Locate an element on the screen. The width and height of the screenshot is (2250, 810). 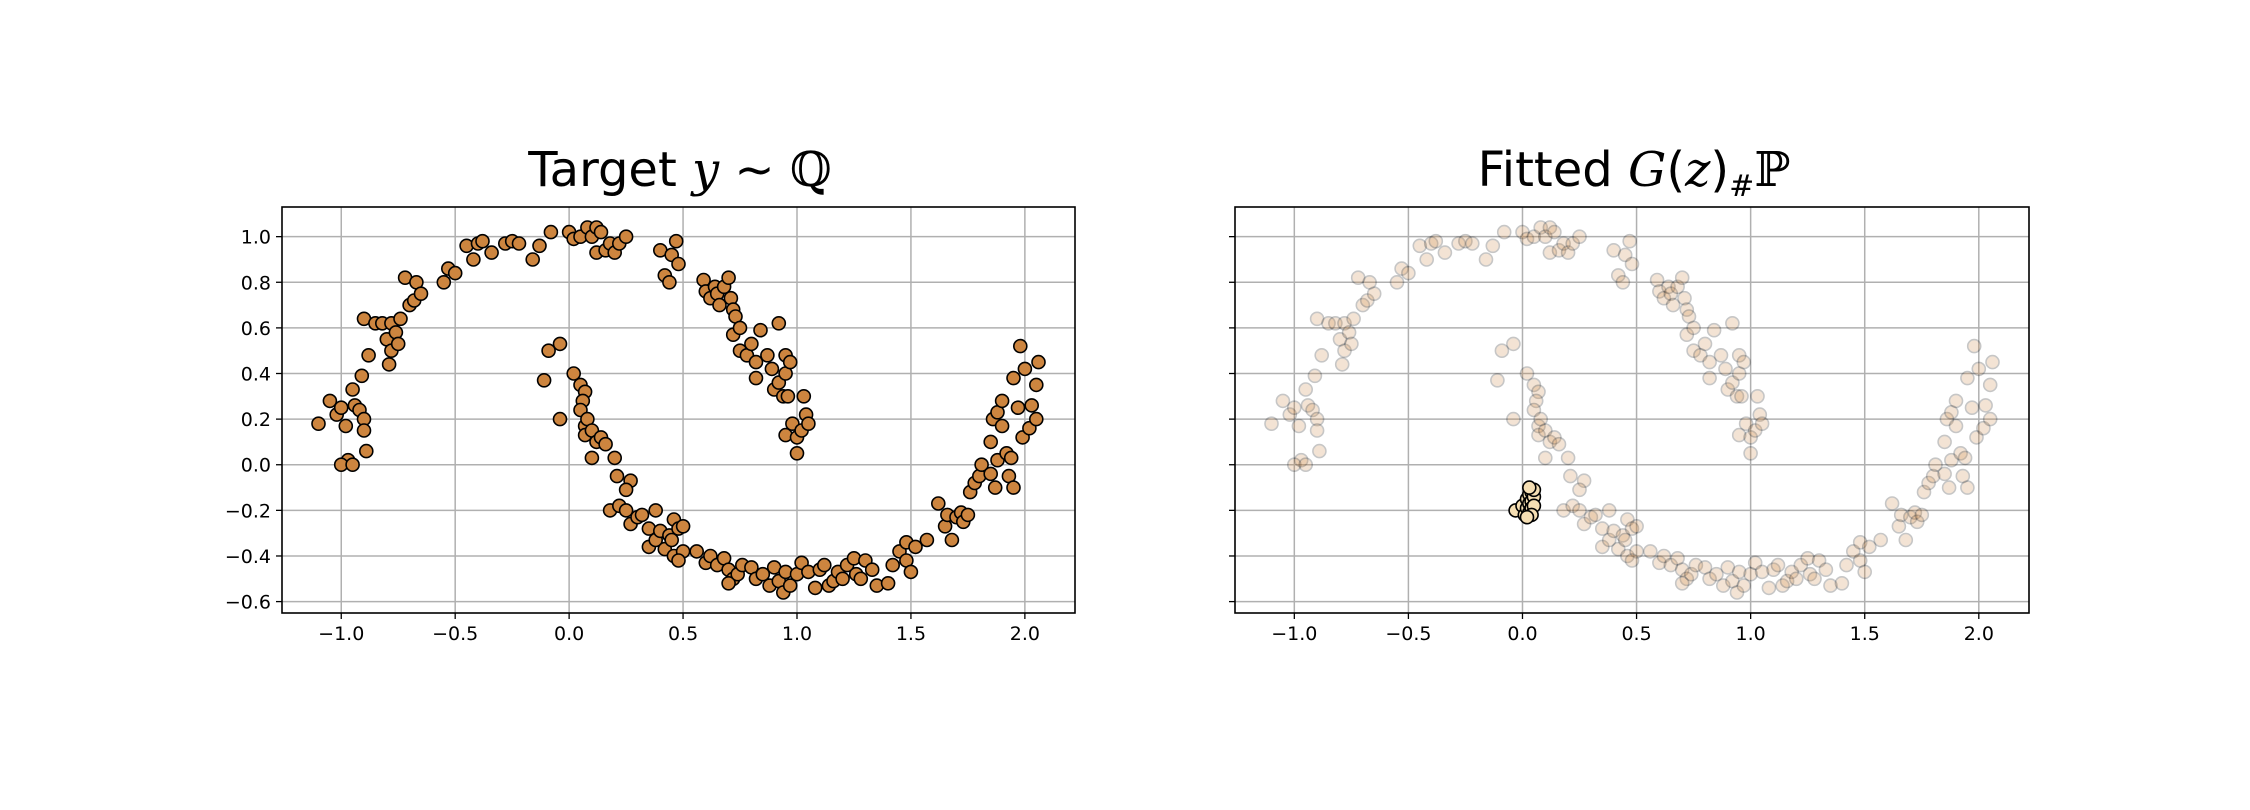
x-tick-label: −0.5 is located at coordinates (1408, 634).